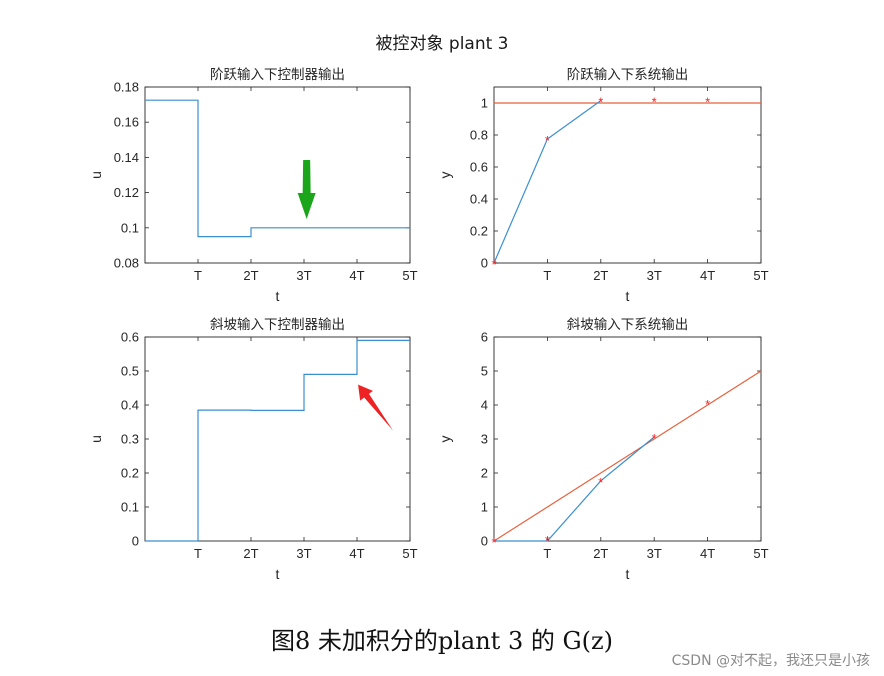 The height and width of the screenshot is (676, 884). I want to click on axes-title: 阶跃输入下系统输出, so click(628, 75).